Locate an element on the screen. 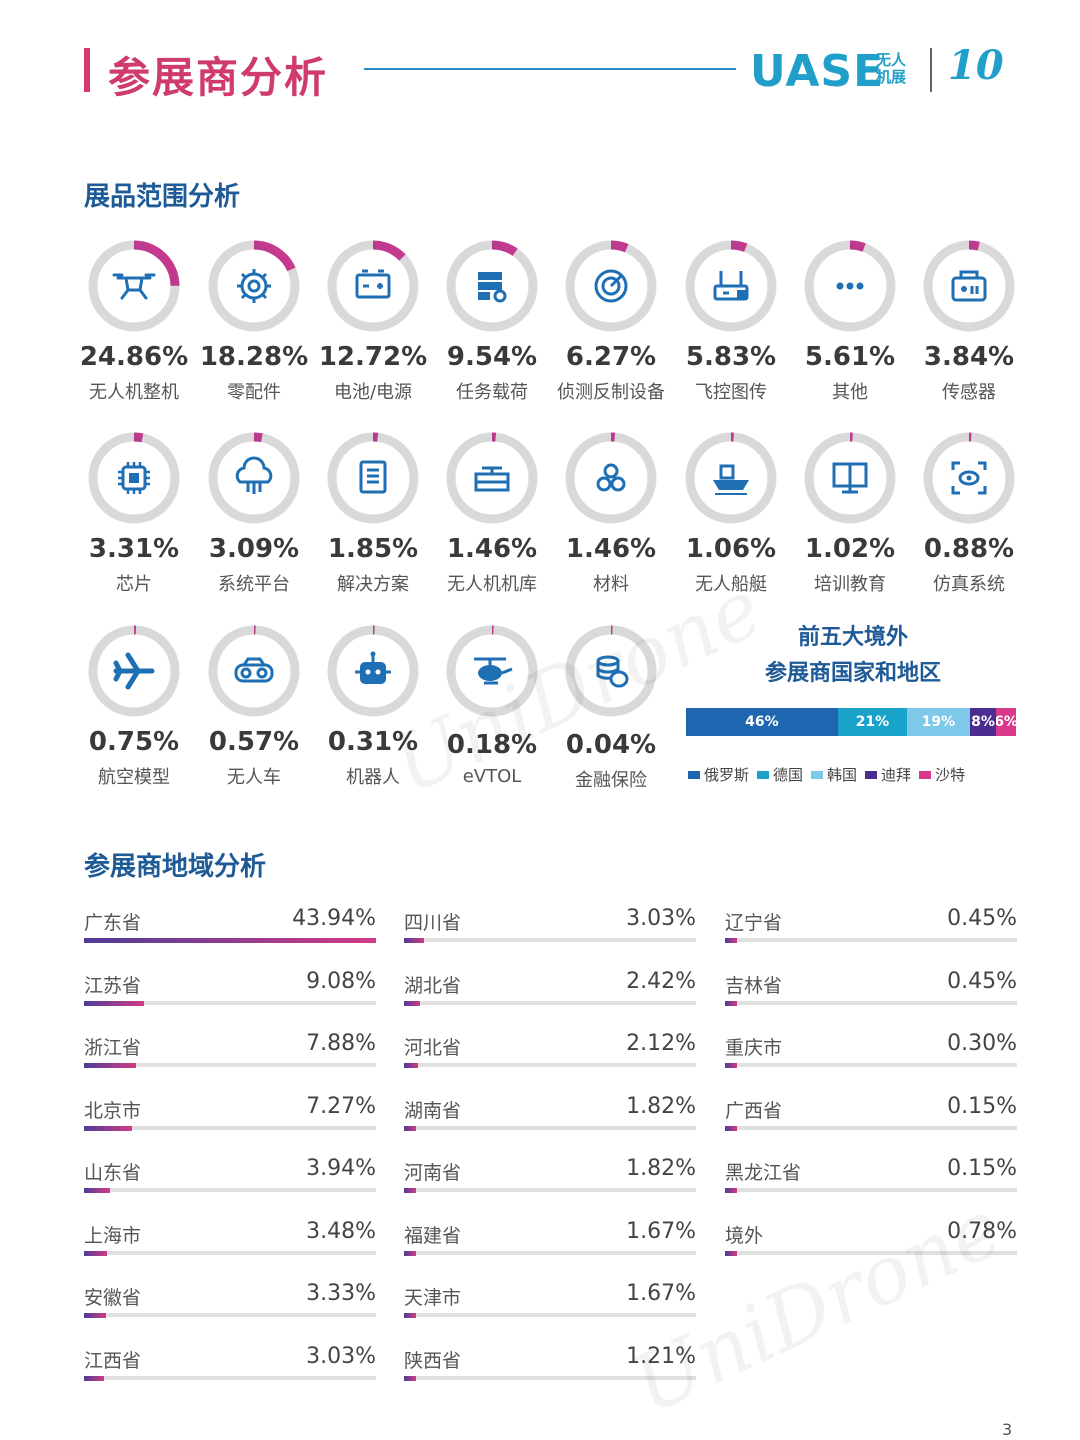  title-accent-bar is located at coordinates (87, 70).